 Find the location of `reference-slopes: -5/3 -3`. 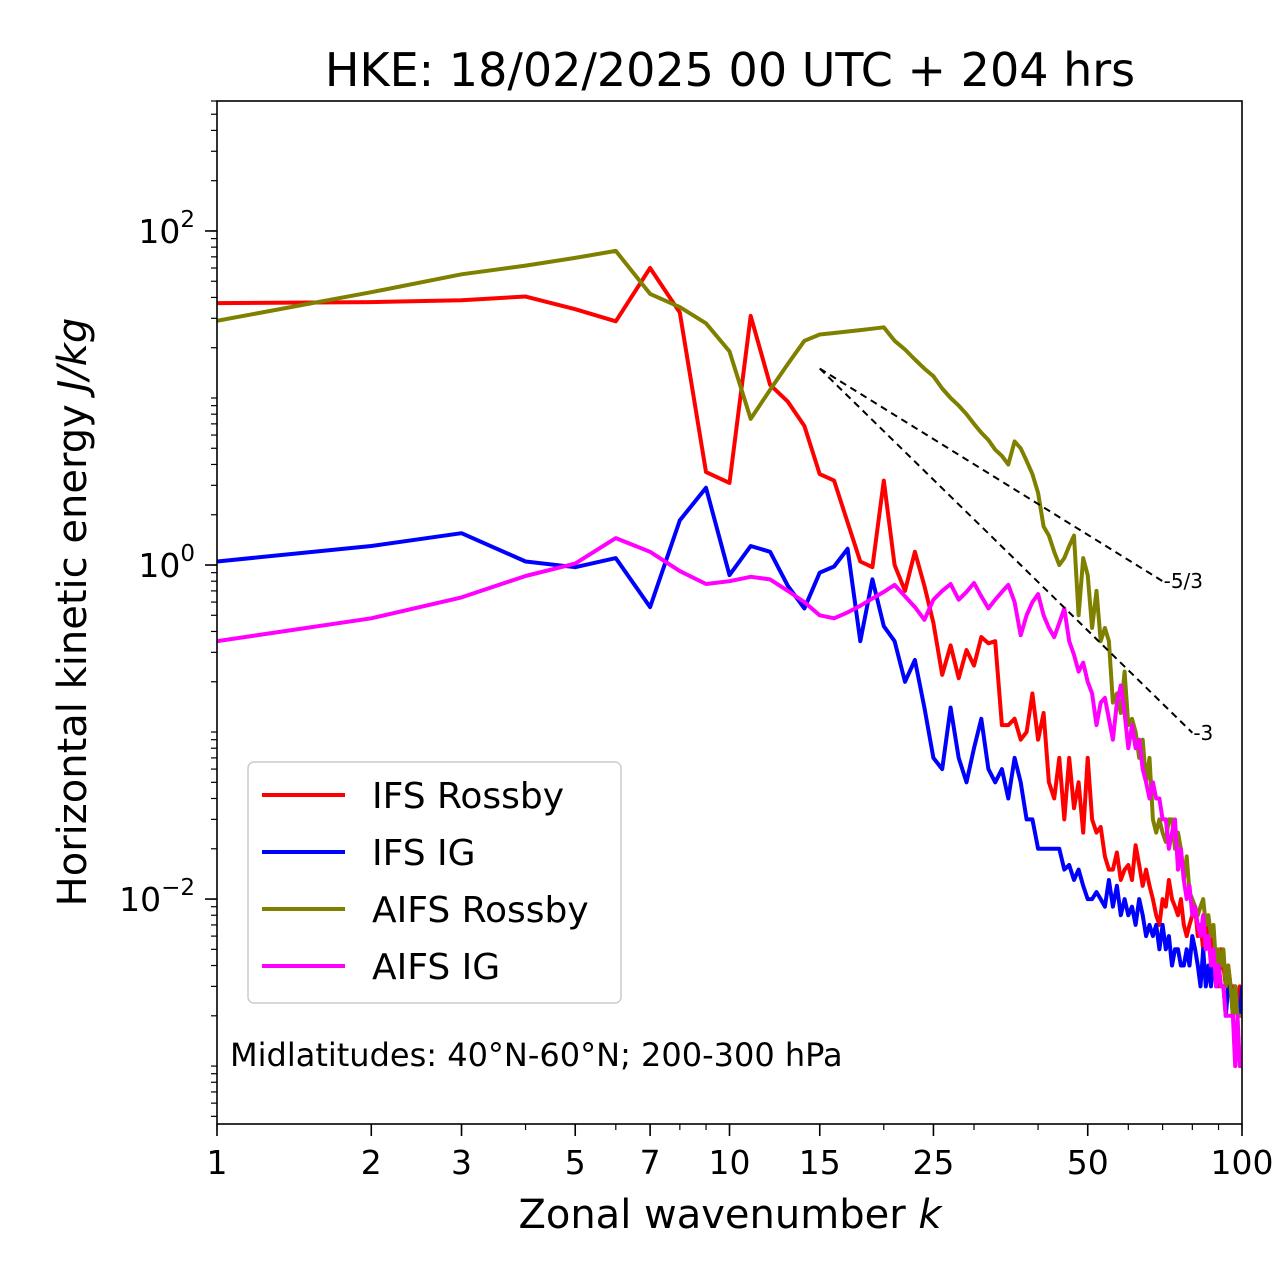

reference-slopes: -5/3 -3 is located at coordinates (1016, 556).